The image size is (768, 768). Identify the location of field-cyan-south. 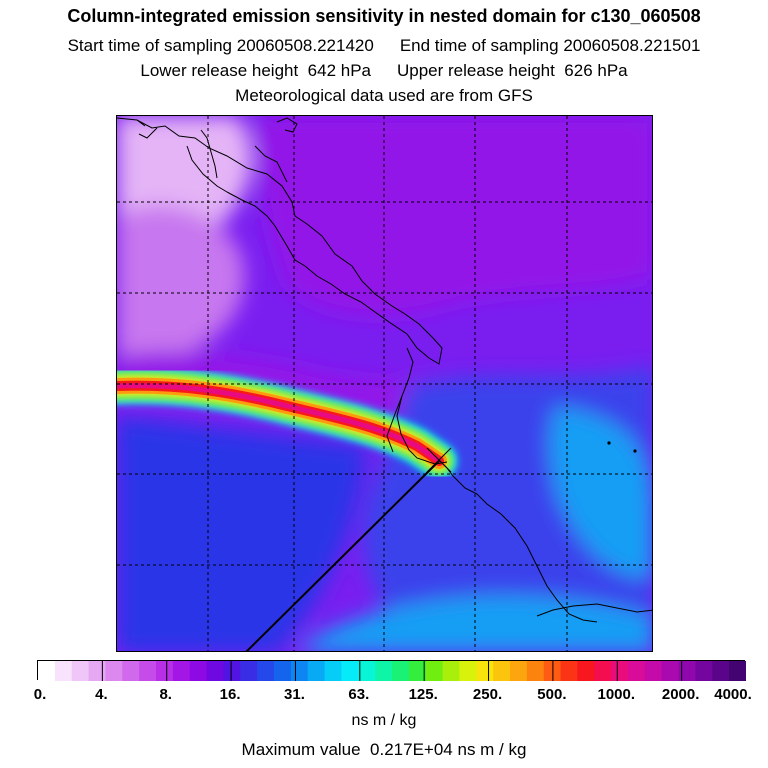
(475, 623).